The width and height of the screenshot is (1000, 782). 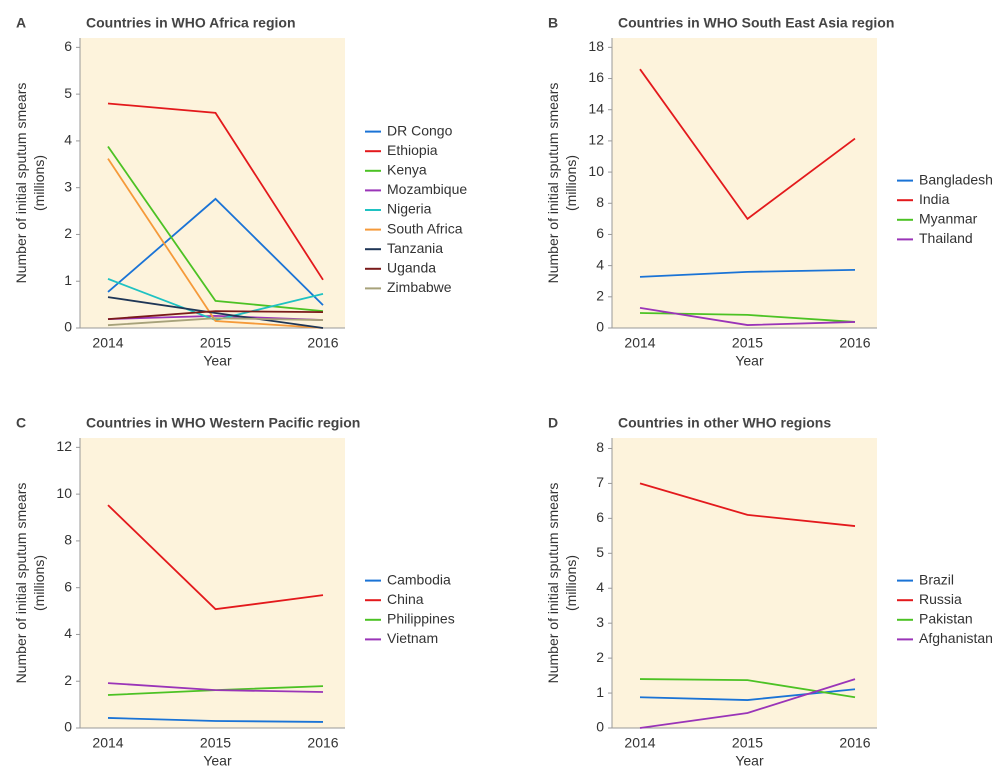 What do you see at coordinates (411, 268) in the screenshot?
I see `legend-label: Uganda` at bounding box center [411, 268].